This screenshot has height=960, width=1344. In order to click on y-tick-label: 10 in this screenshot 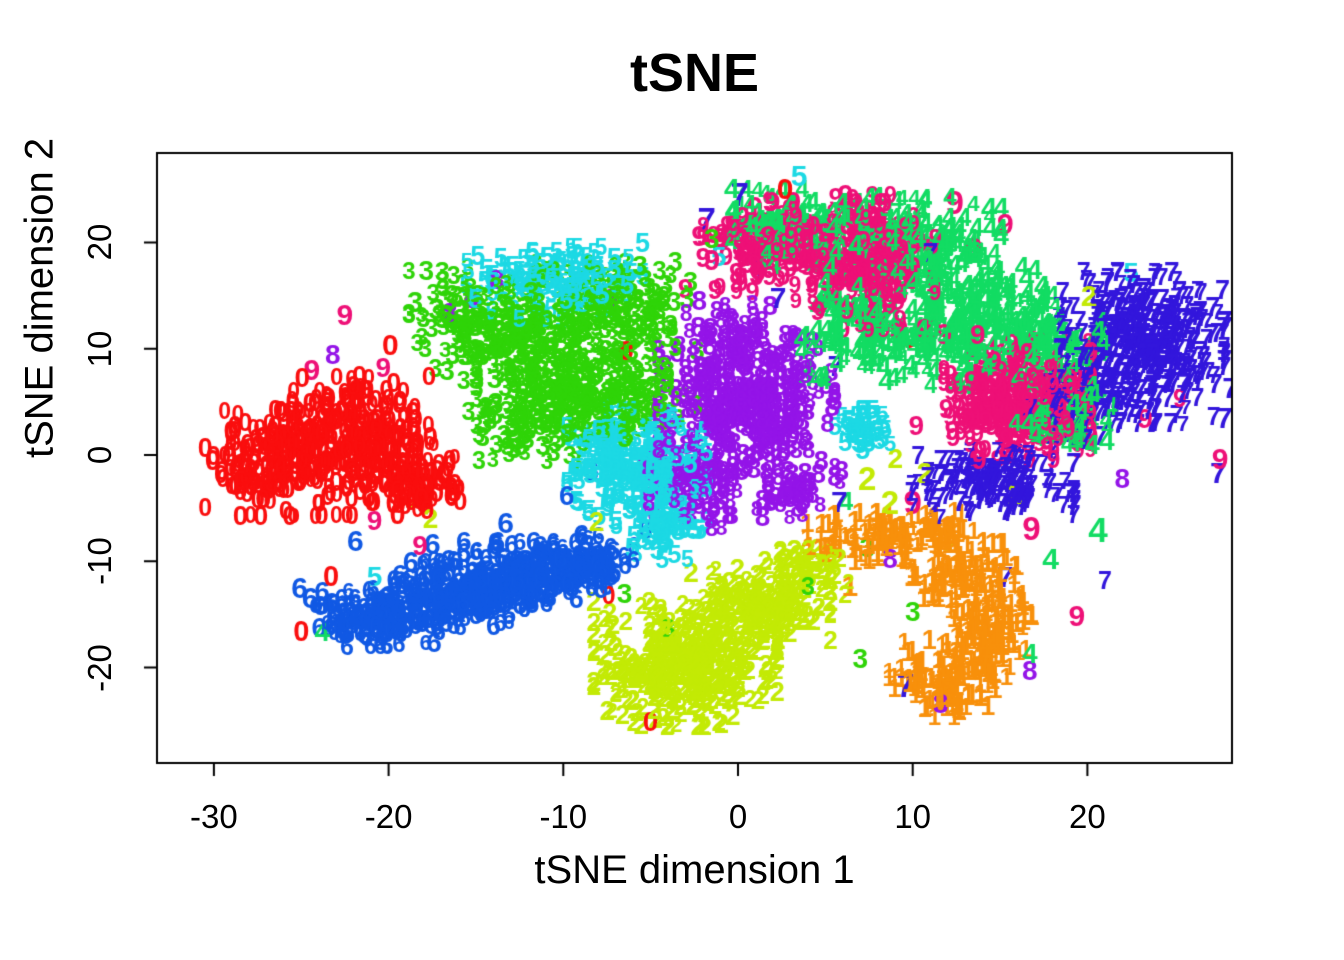, I will do `click(99, 349)`.